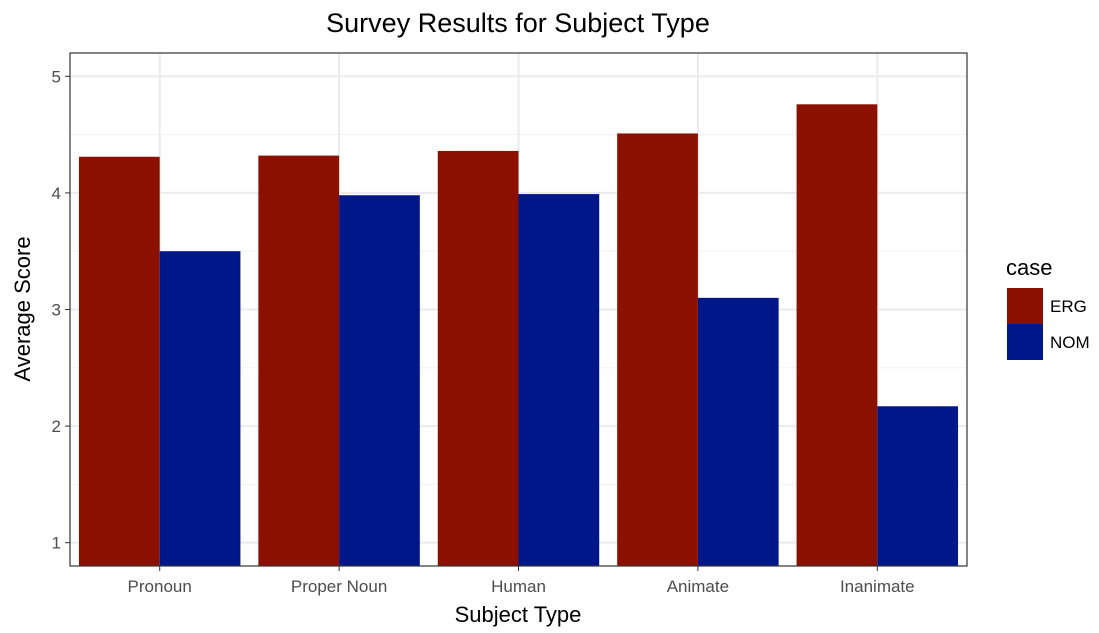 Image resolution: width=1099 pixels, height=633 pixels. What do you see at coordinates (1025, 306) in the screenshot?
I see `legend-swatch-erg` at bounding box center [1025, 306].